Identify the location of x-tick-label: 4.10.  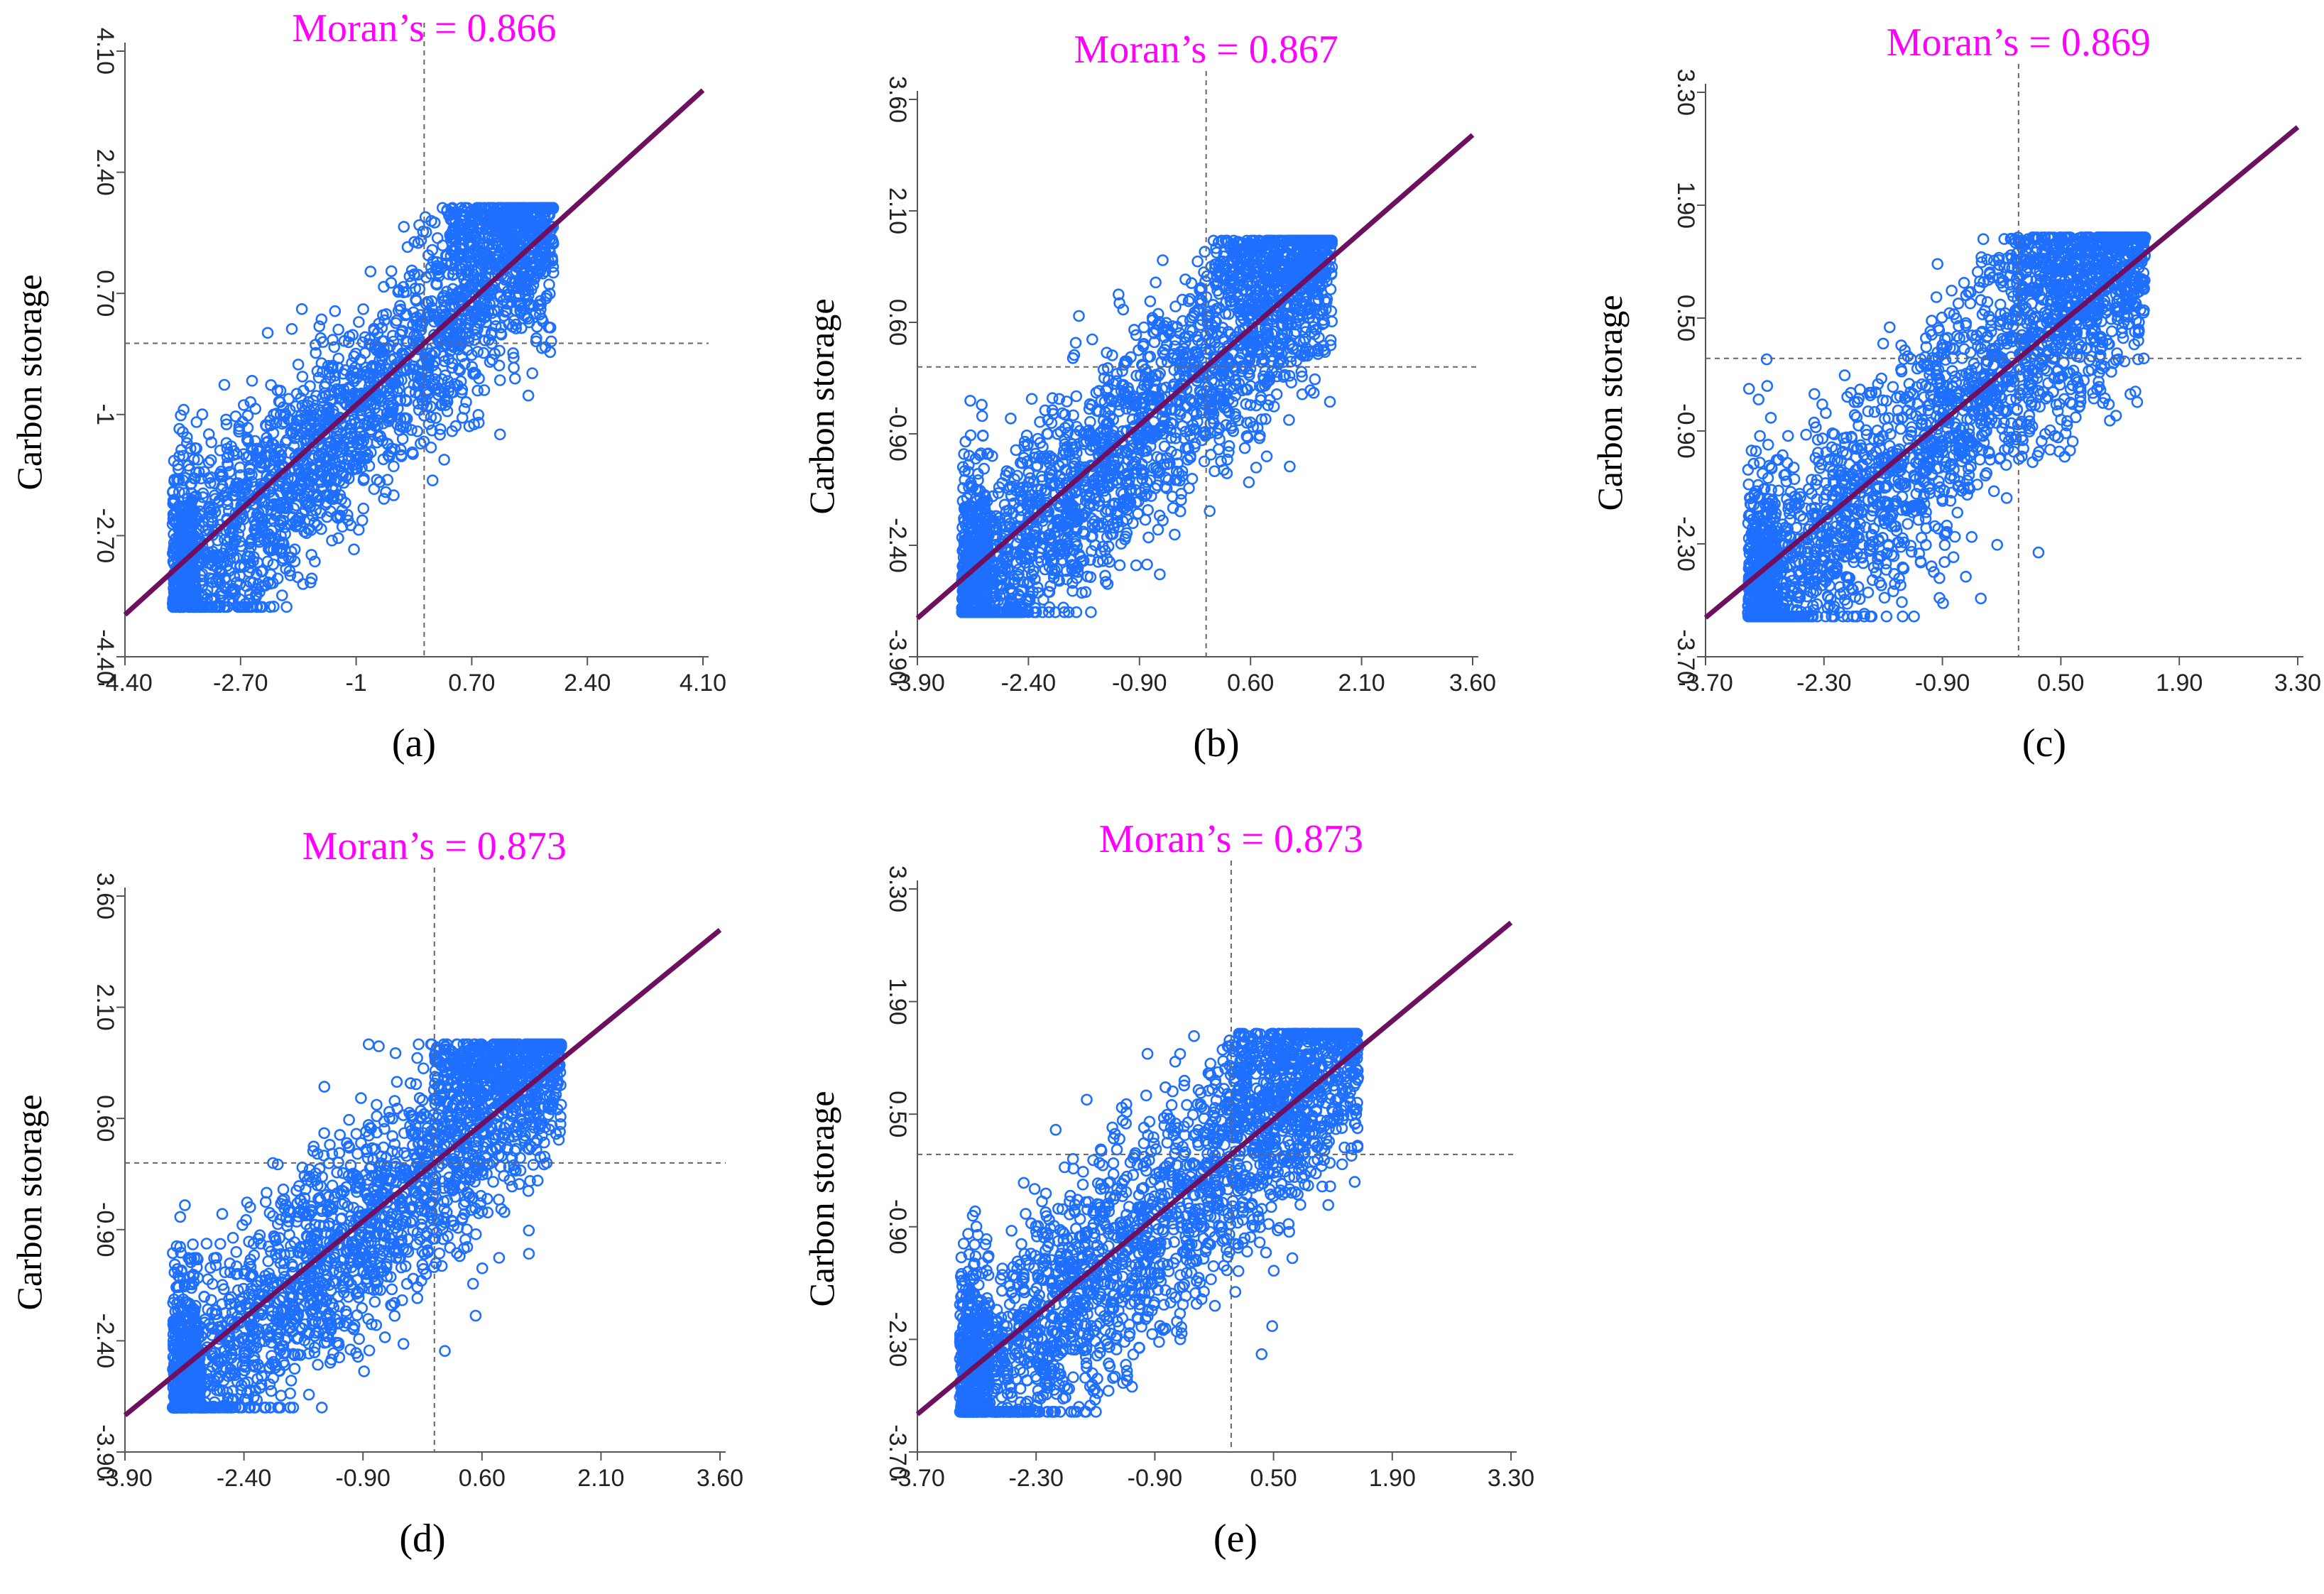
(703, 683).